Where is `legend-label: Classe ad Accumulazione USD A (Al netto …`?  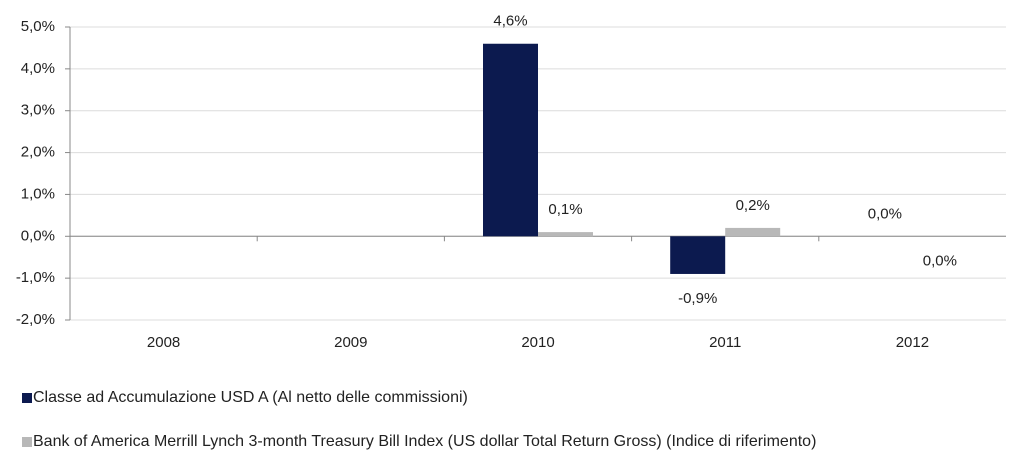 legend-label: Classe ad Accumulazione USD A (Al netto … is located at coordinates (250, 397).